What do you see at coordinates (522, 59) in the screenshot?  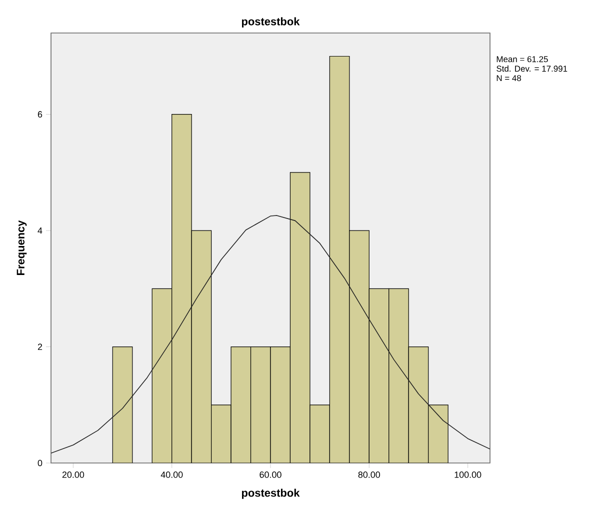 I see `text: Mean = 61.25` at bounding box center [522, 59].